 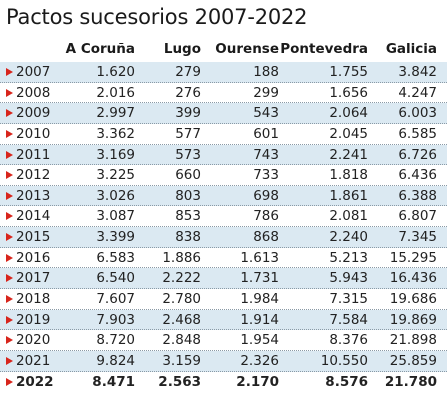 What do you see at coordinates (348, 154) in the screenshot?
I see `pontevedra-cell: 2.241` at bounding box center [348, 154].